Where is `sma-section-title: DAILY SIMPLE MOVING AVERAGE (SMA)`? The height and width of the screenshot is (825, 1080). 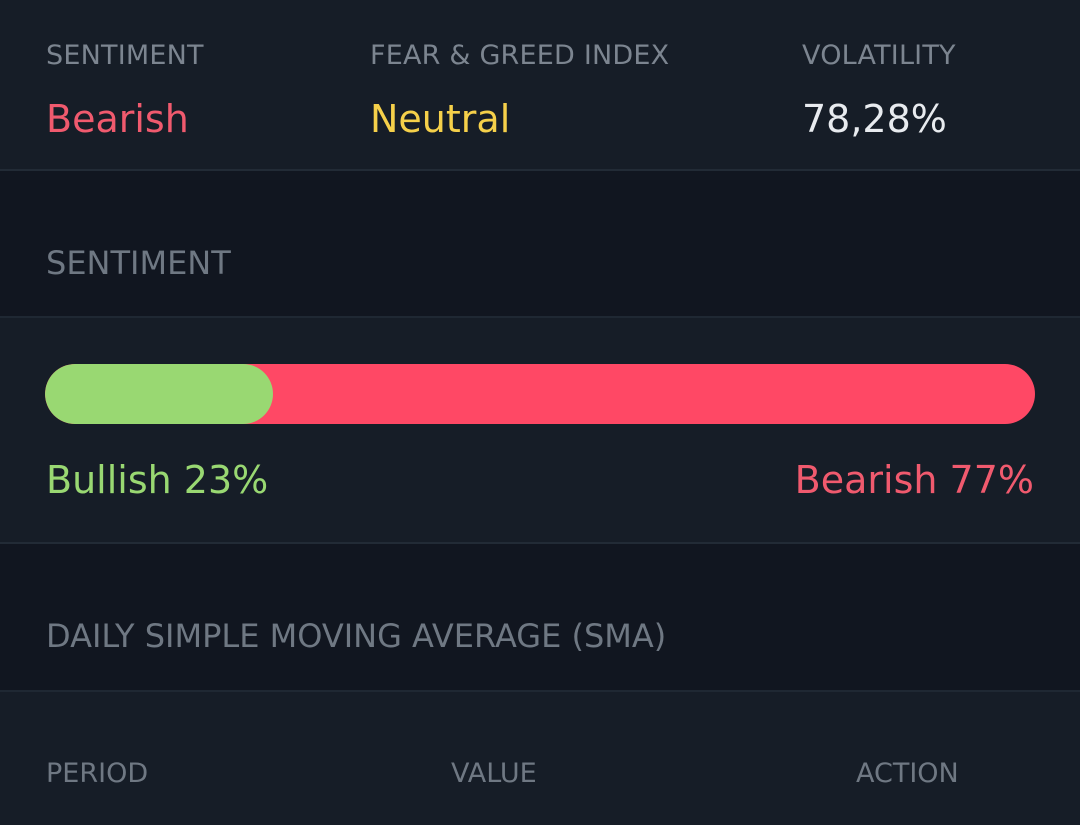 sma-section-title: DAILY SIMPLE MOVING AVERAGE (SMA) is located at coordinates (356, 636).